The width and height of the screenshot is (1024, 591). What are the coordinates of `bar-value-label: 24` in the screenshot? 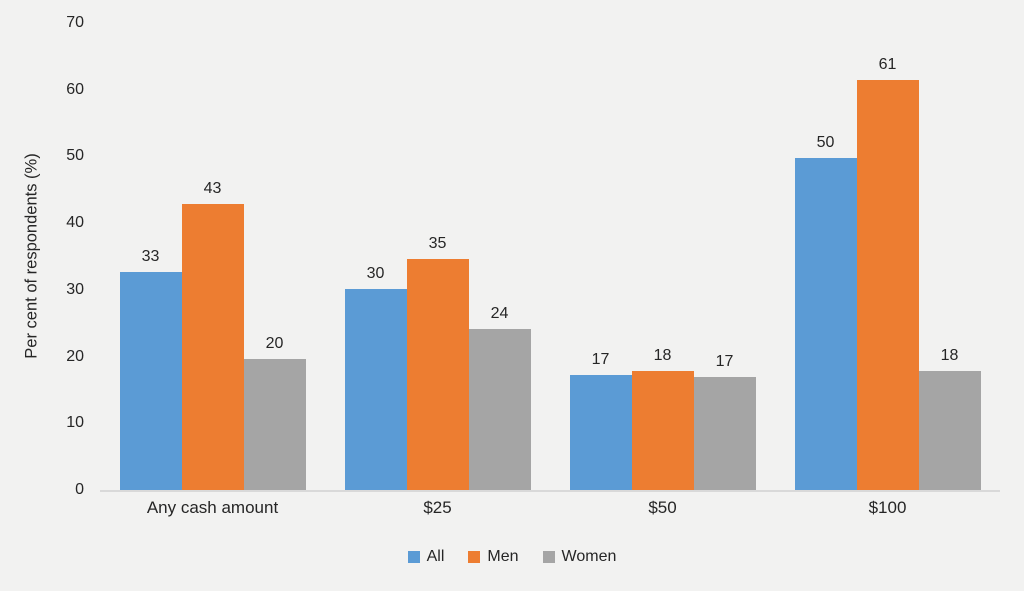 It's located at (499, 313).